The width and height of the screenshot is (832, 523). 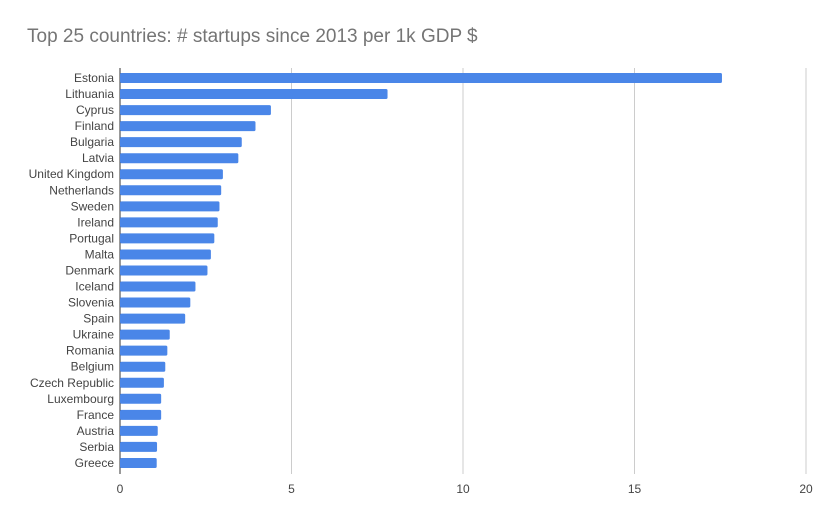 I want to click on x-tick-label: 10, so click(x=463, y=489).